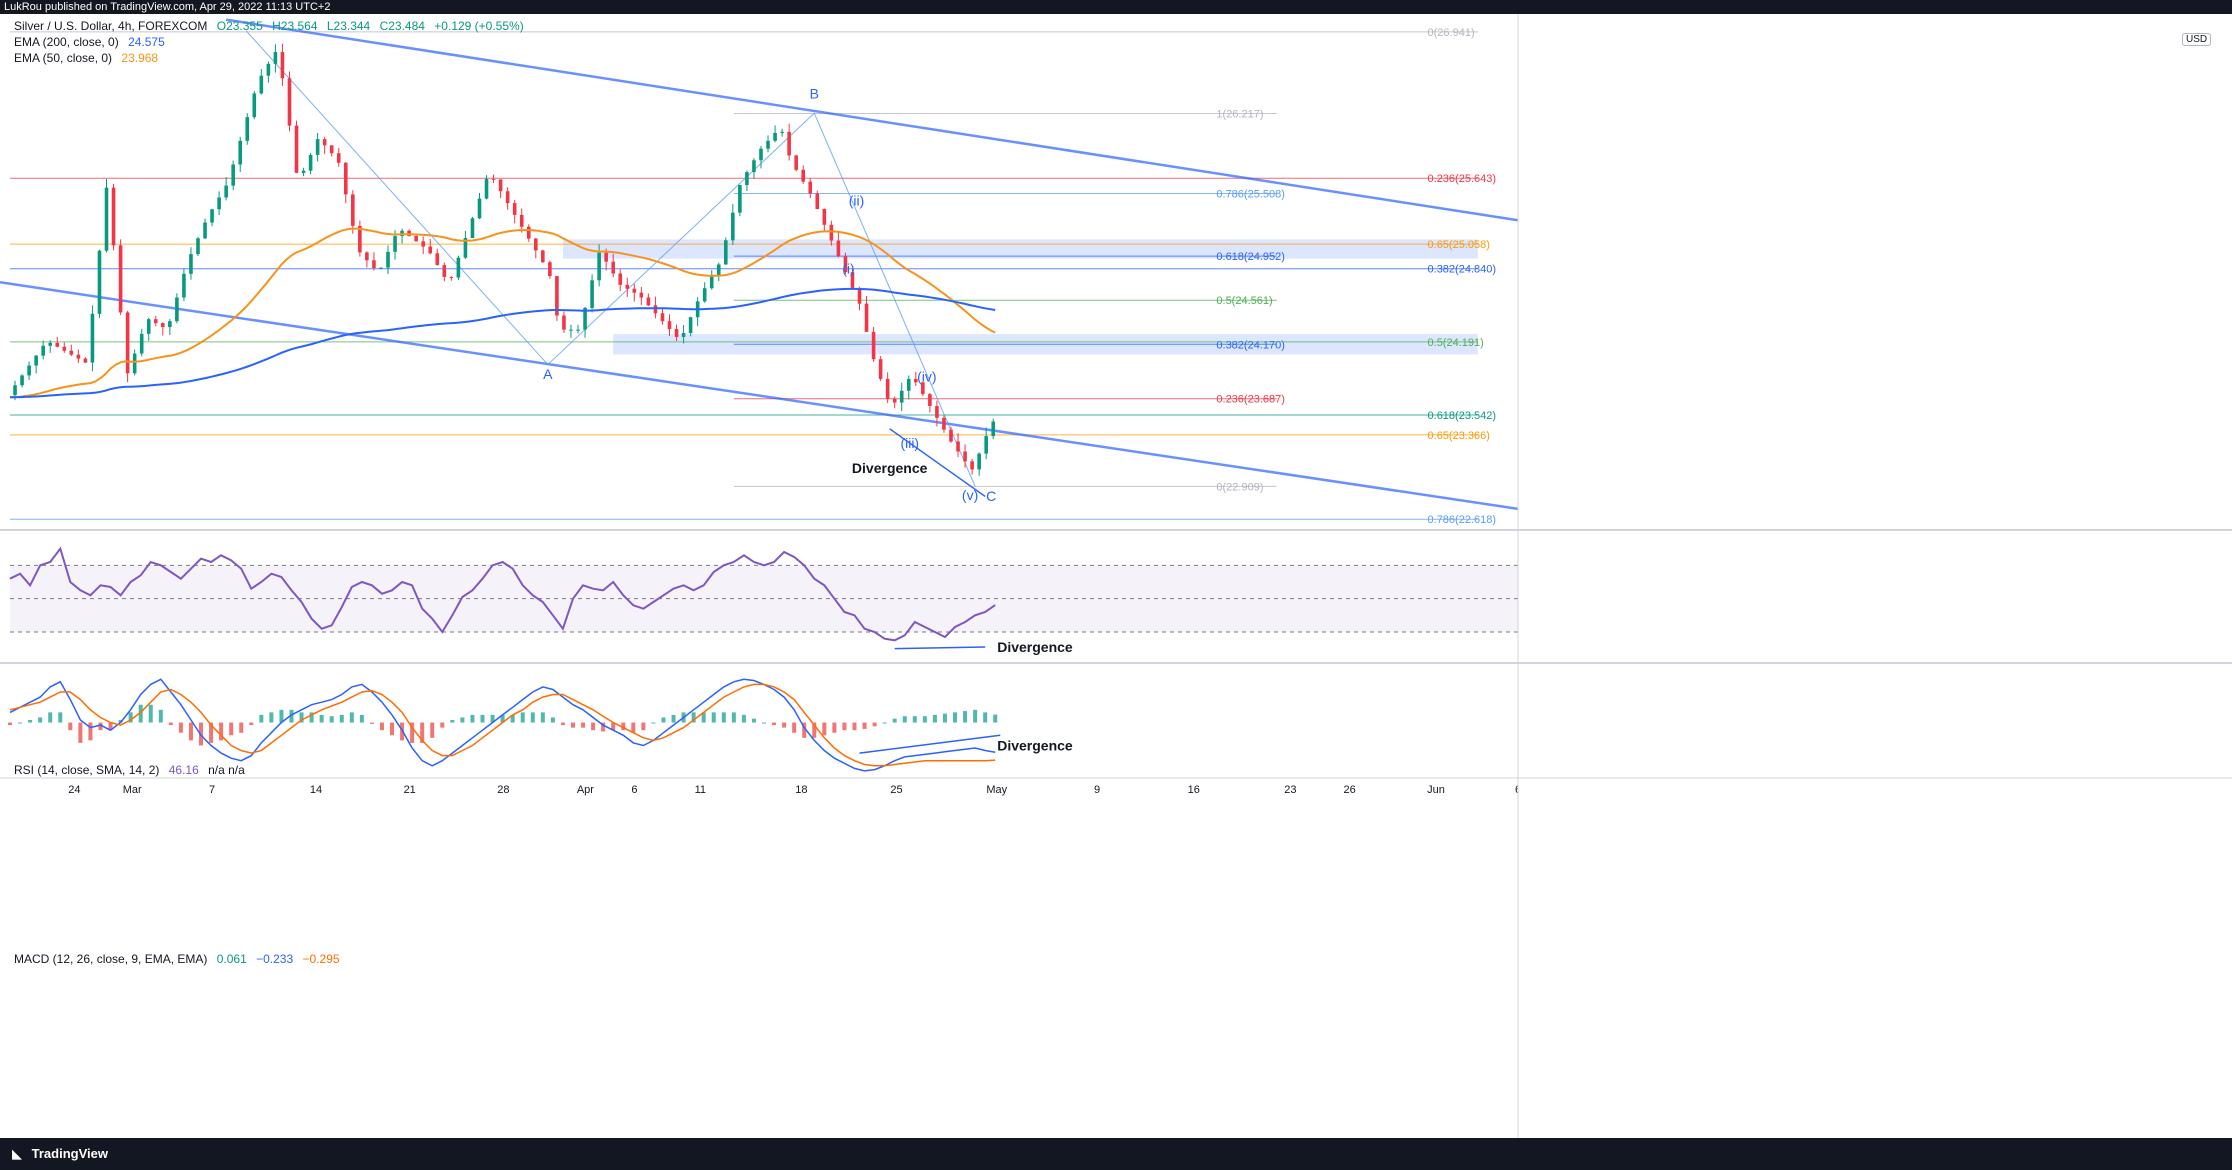  Describe the element at coordinates (66, 42) in the screenshot. I see `ema200-label: EMA (200, close, 0)` at that location.